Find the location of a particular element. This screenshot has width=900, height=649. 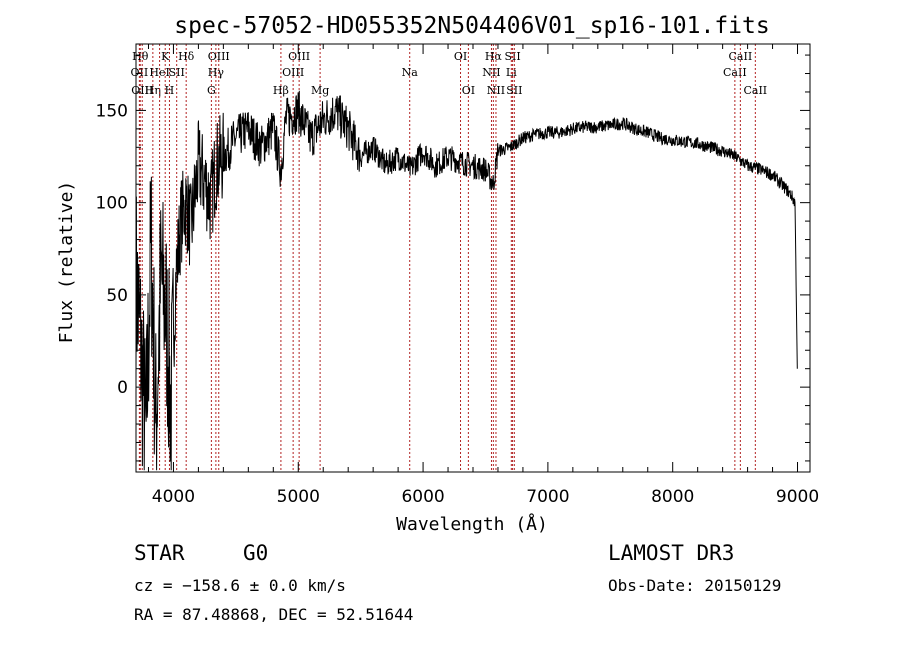

line-marker-label: Hη is located at coordinates (153, 90).